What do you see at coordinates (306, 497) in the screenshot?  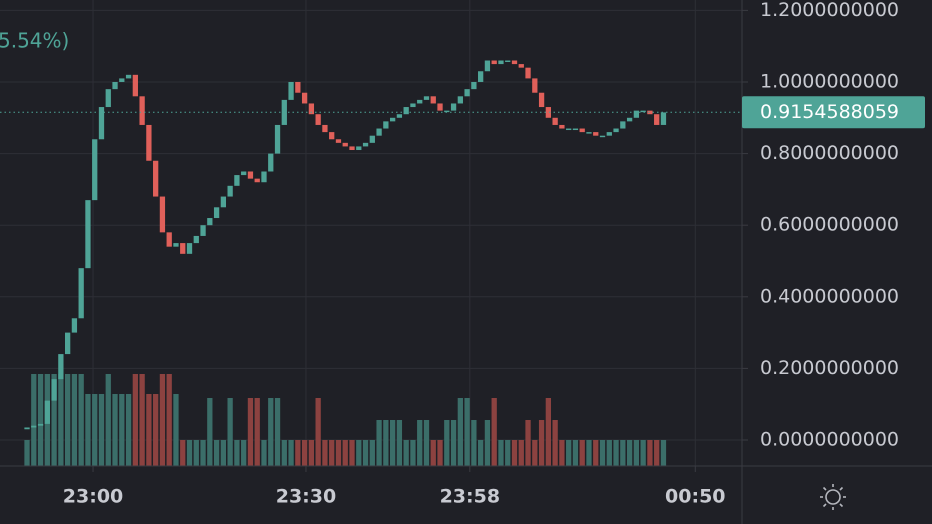 I see `x-tick-label: 23:30` at bounding box center [306, 497].